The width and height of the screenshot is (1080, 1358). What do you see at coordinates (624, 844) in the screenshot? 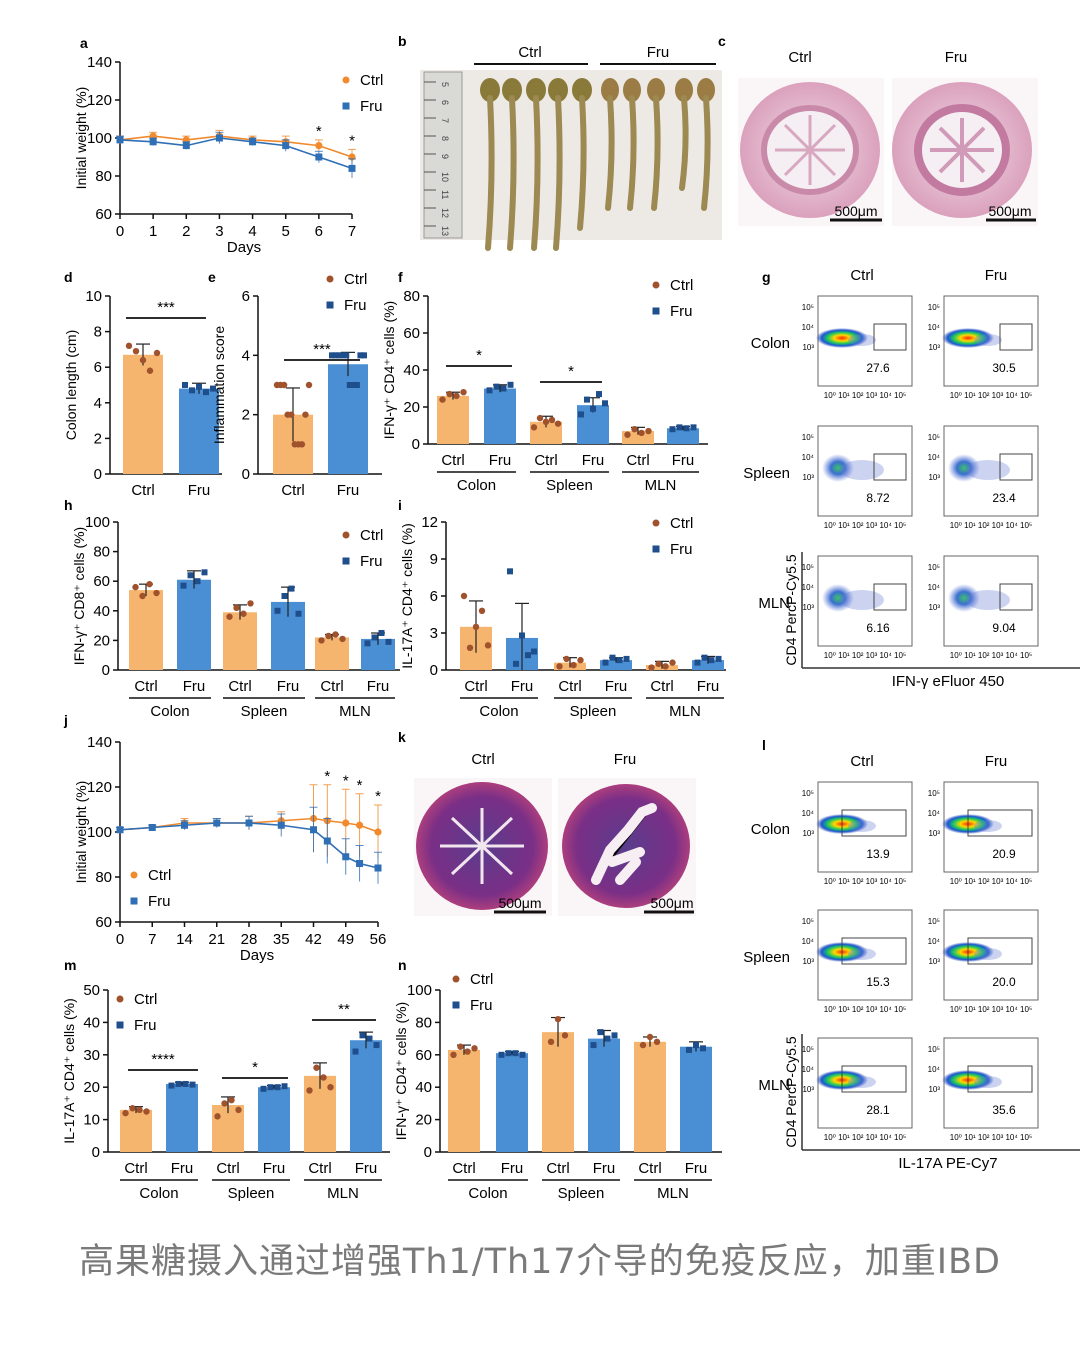
I see `histo-k-fru-lumen` at bounding box center [624, 844].